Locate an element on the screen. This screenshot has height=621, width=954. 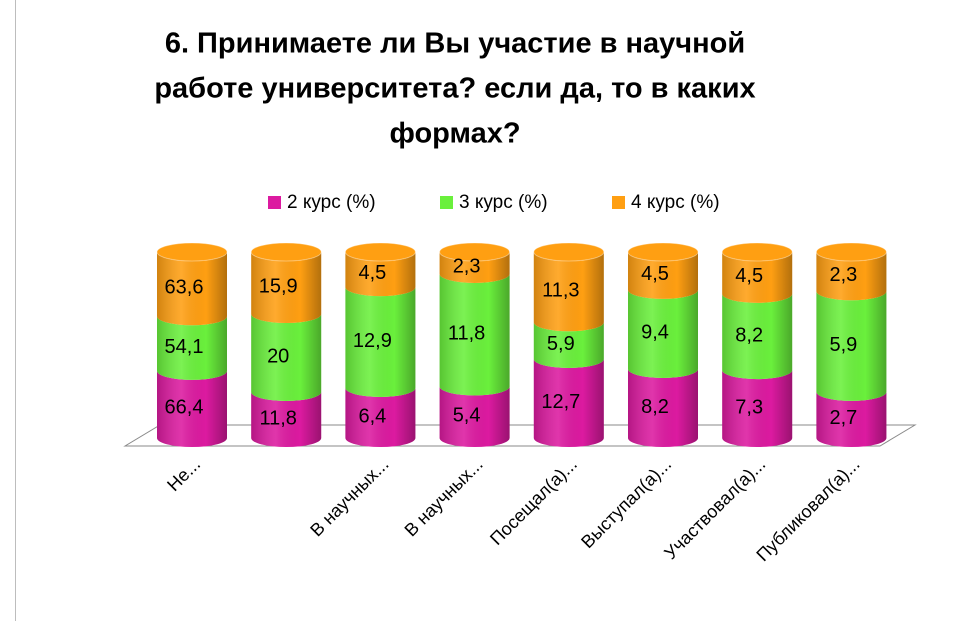
legend-label: 3 курс (%) is located at coordinates (503, 202).